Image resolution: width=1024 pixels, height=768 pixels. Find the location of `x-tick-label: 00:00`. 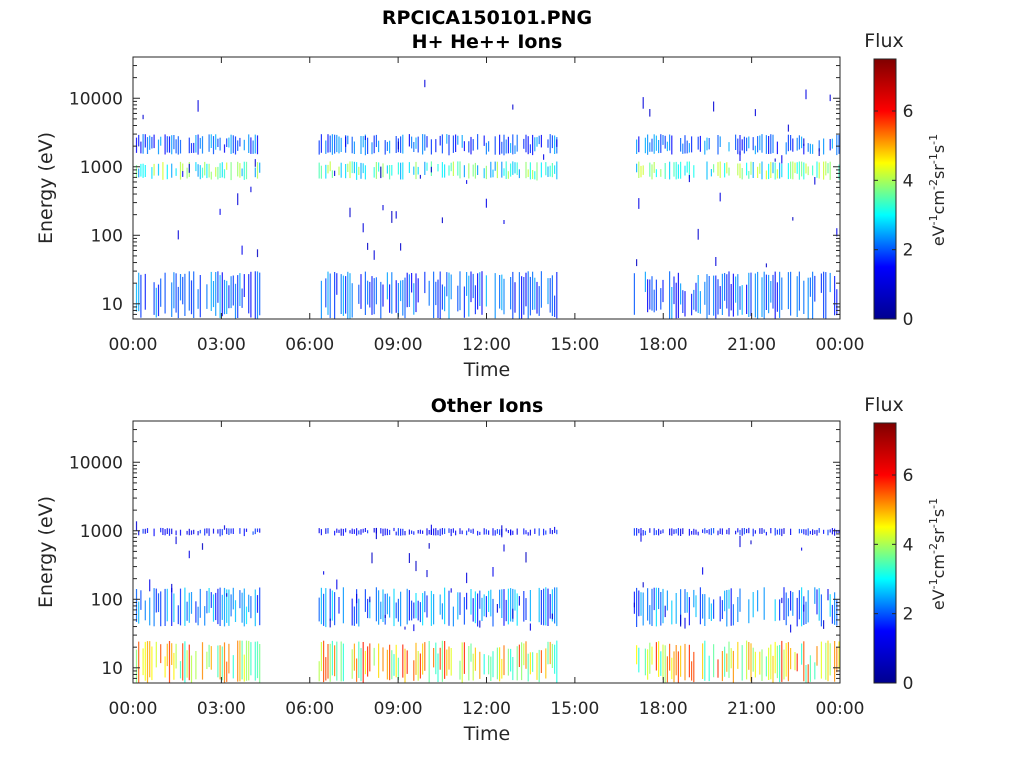

x-tick-label: 00:00 is located at coordinates (133, 345).